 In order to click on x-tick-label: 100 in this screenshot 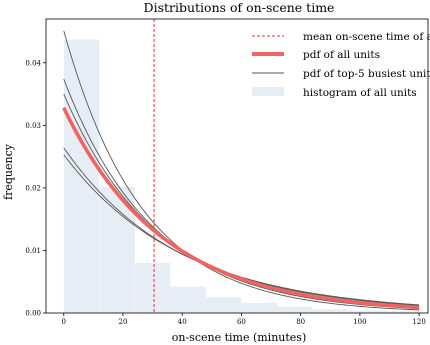, I will do `click(359, 322)`.